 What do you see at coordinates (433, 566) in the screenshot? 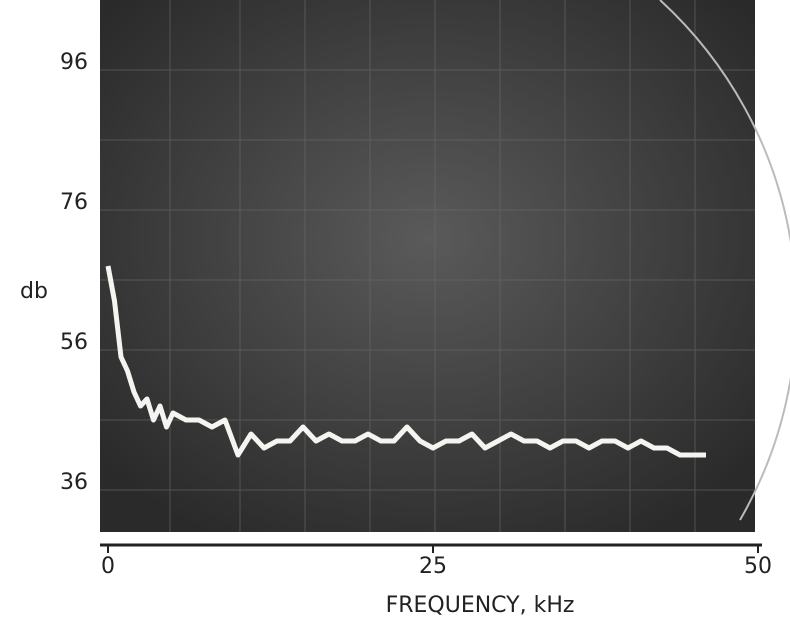
I see `x-tick-label: 25` at bounding box center [433, 566].